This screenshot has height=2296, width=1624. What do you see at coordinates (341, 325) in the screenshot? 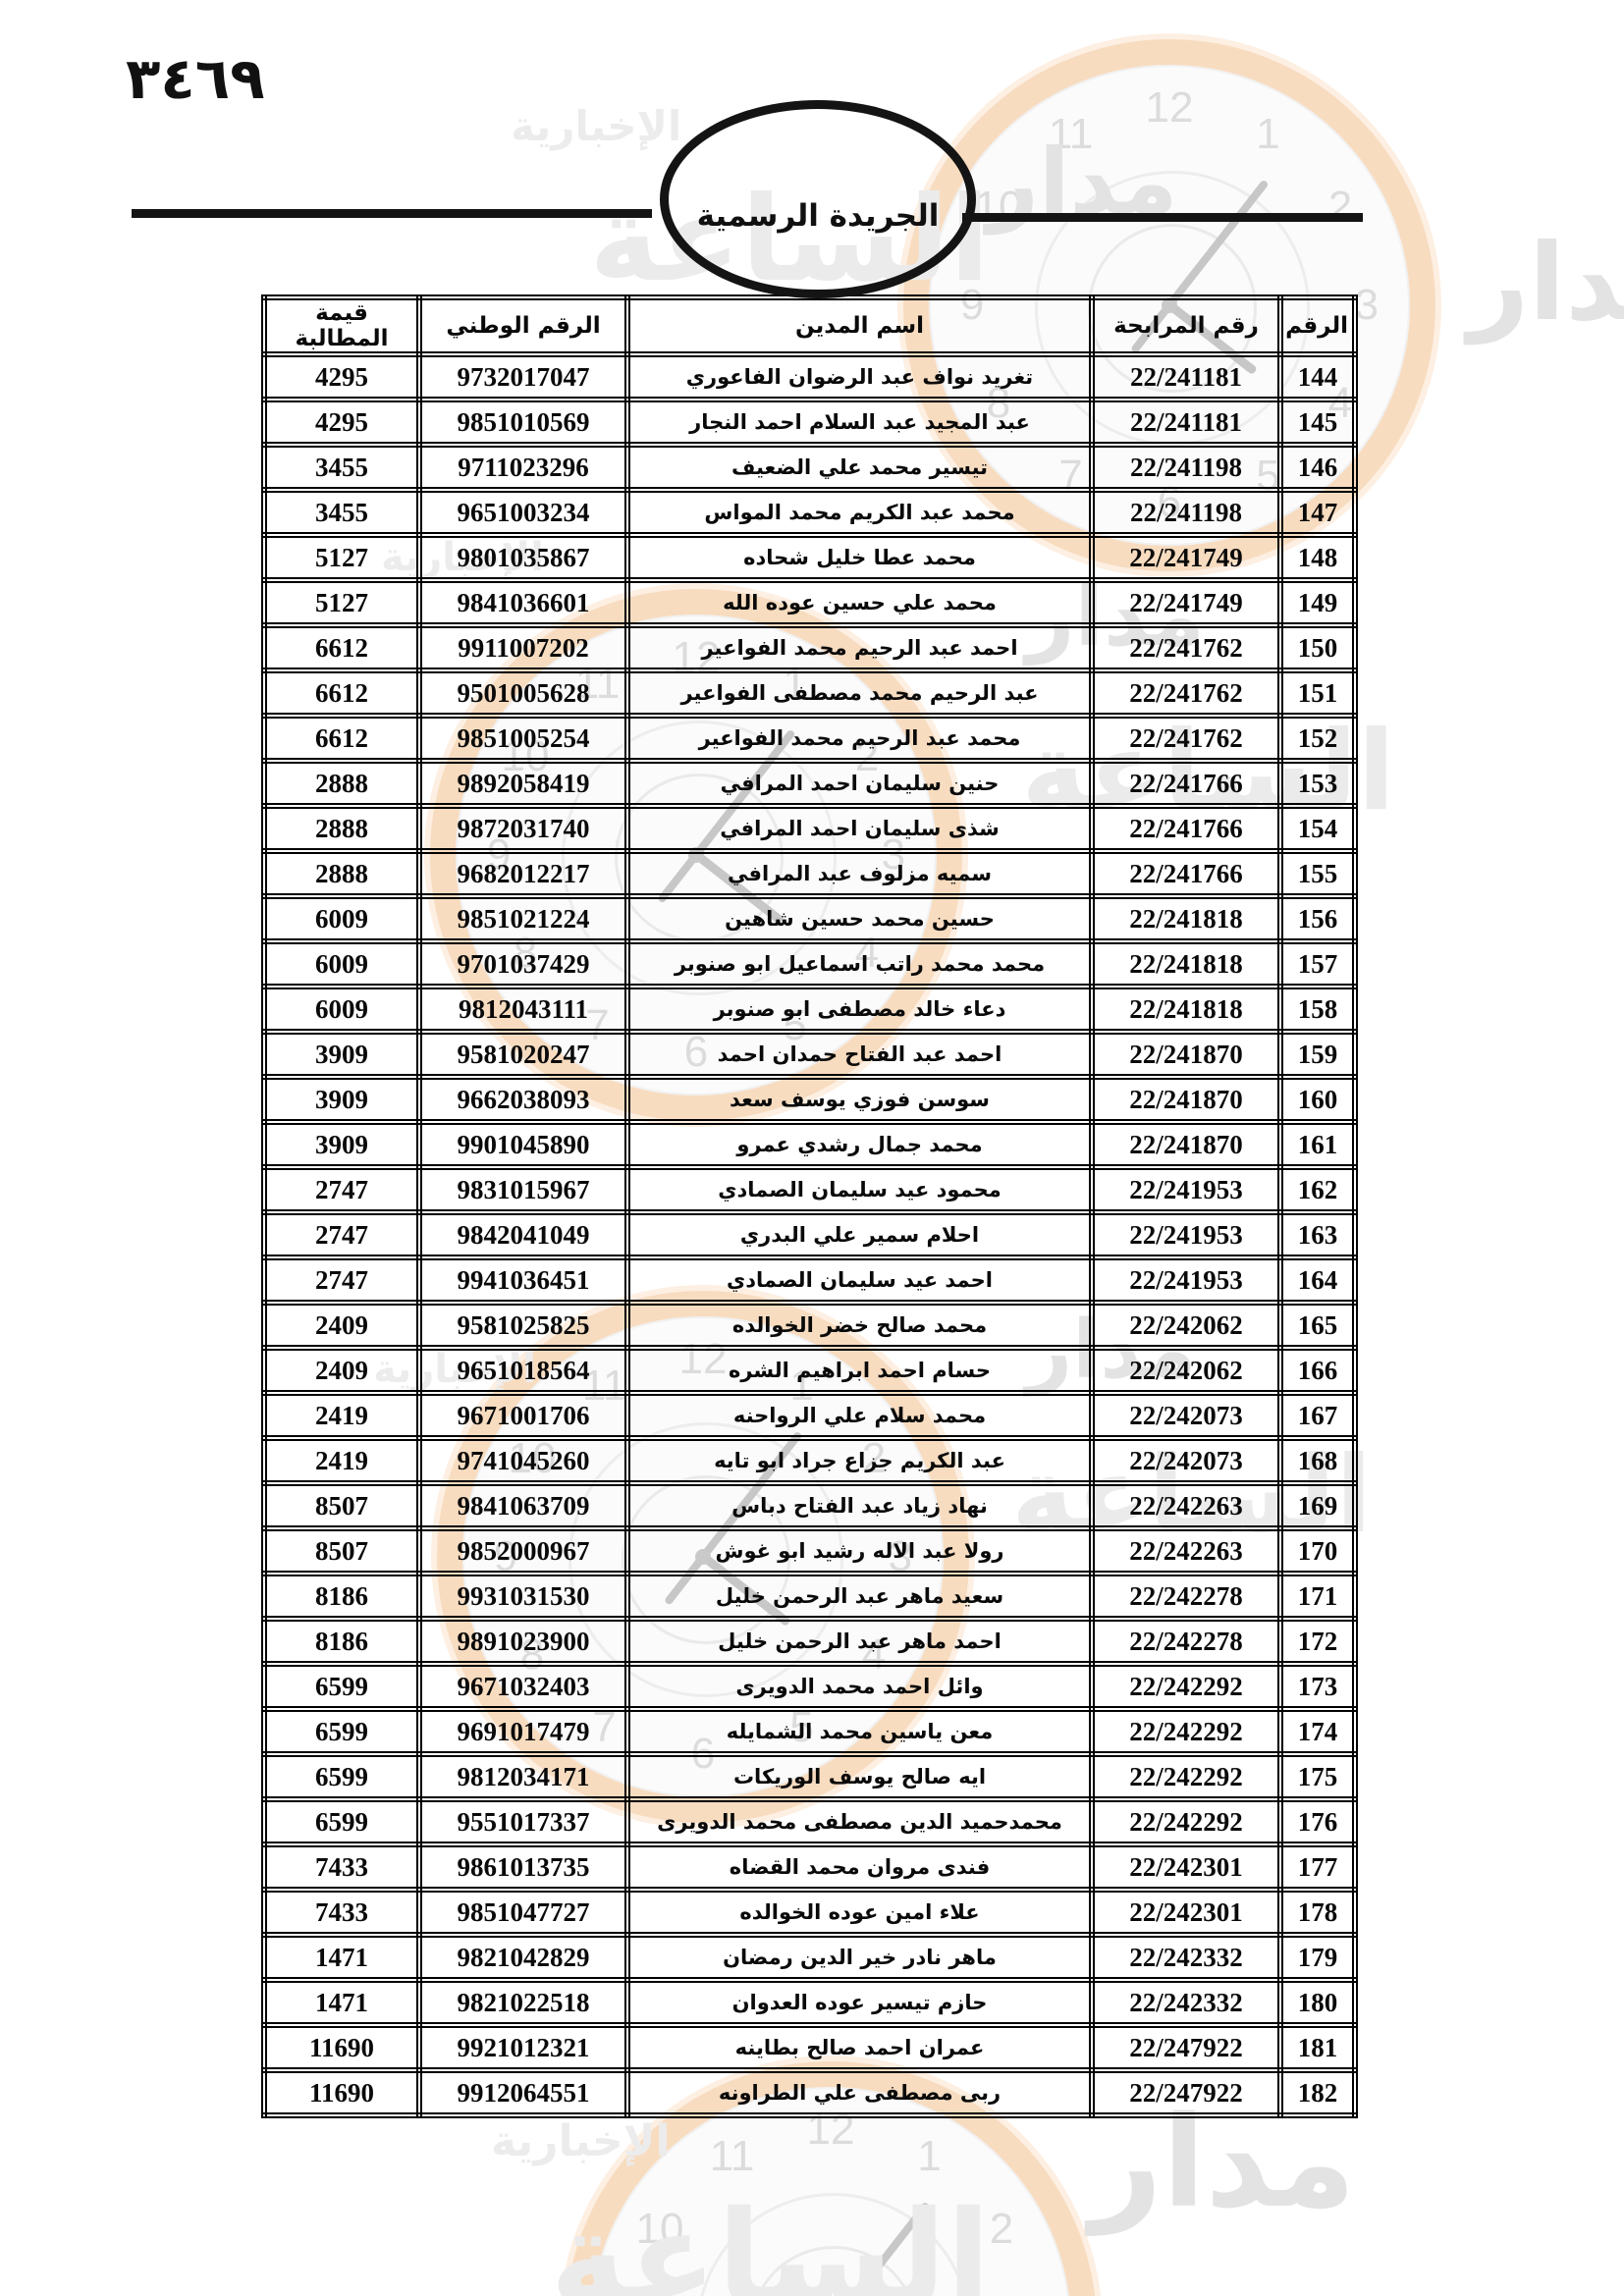
I see `header-claim-amount: قيمة المطالبة` at bounding box center [341, 325].